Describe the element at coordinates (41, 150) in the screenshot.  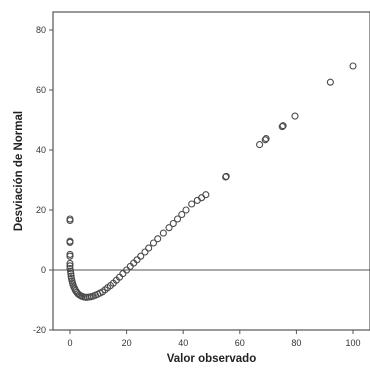
I see `y-tick-label: 40` at that location.